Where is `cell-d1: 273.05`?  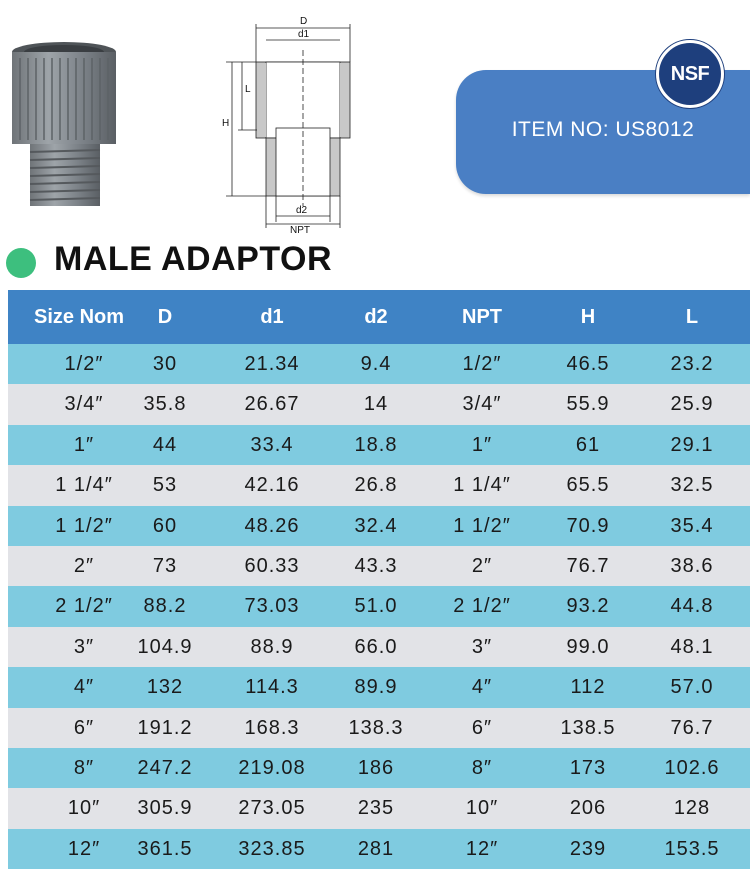 cell-d1: 273.05 is located at coordinates (272, 808).